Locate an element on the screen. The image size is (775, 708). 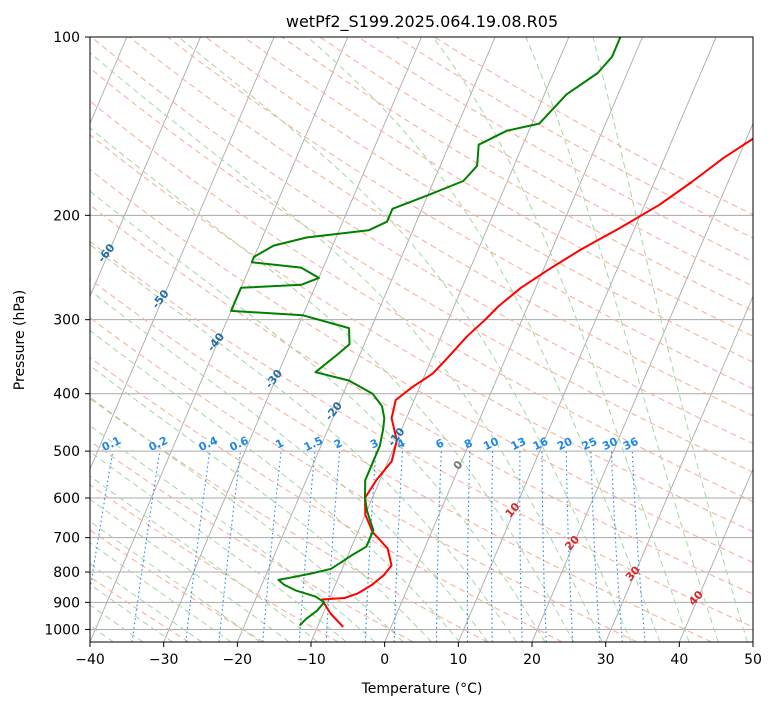
y-tick-label: 1000 is located at coordinates (62, 630).